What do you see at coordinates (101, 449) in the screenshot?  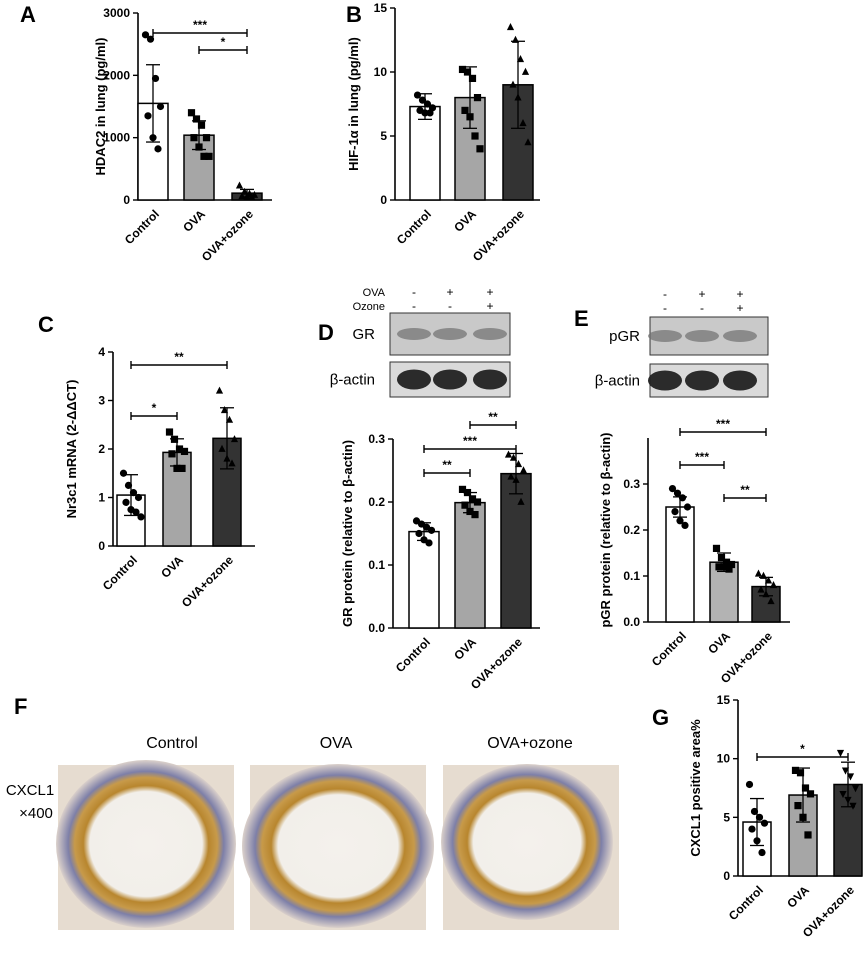 I see `y-tick-label: 2` at bounding box center [101, 449].